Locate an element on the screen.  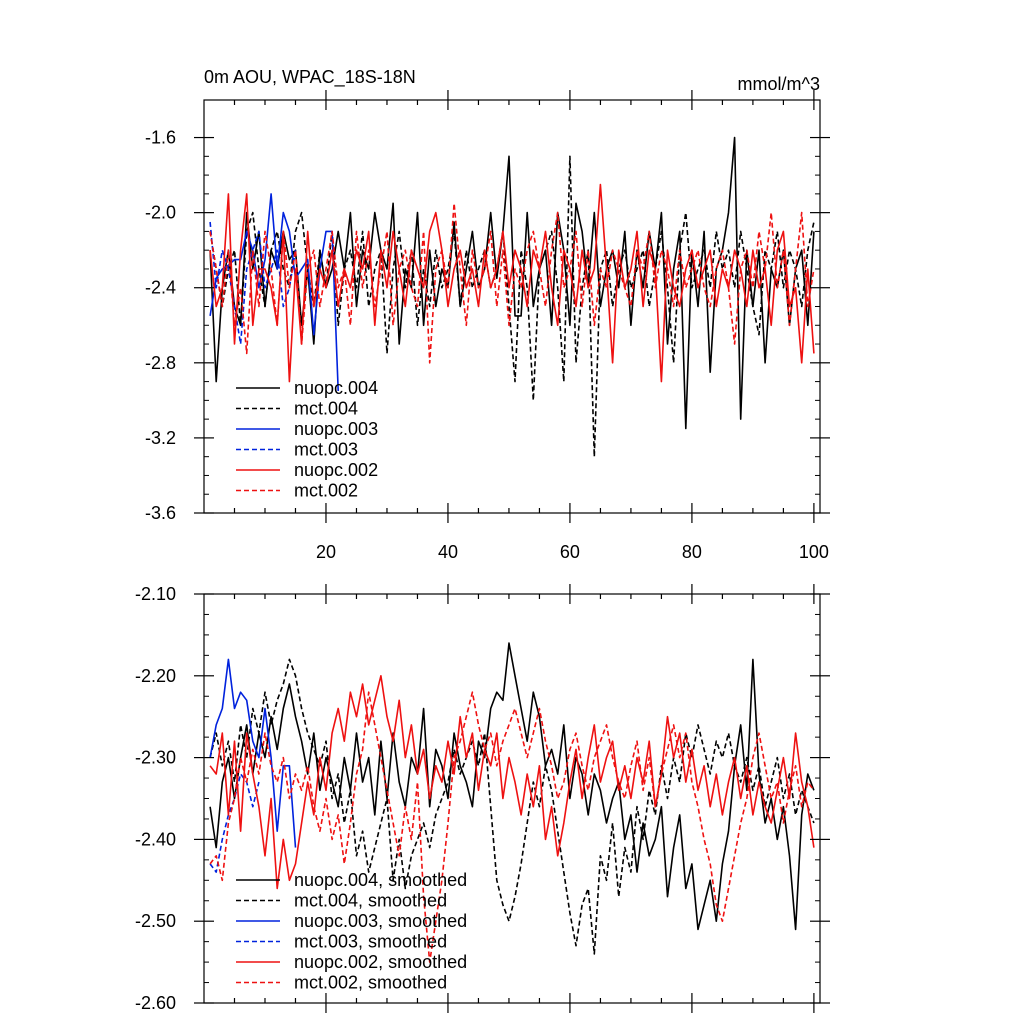
legend-label: nuopc.002 is located at coordinates (336, 470).